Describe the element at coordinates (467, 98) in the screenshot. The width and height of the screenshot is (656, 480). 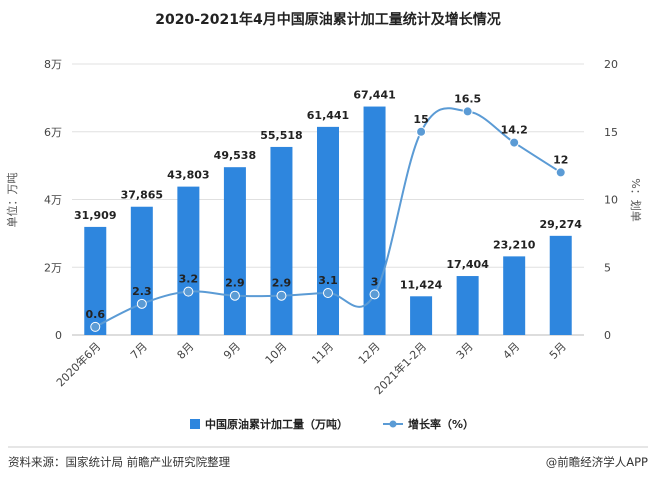
I see `line-value-label: 16.5` at that location.